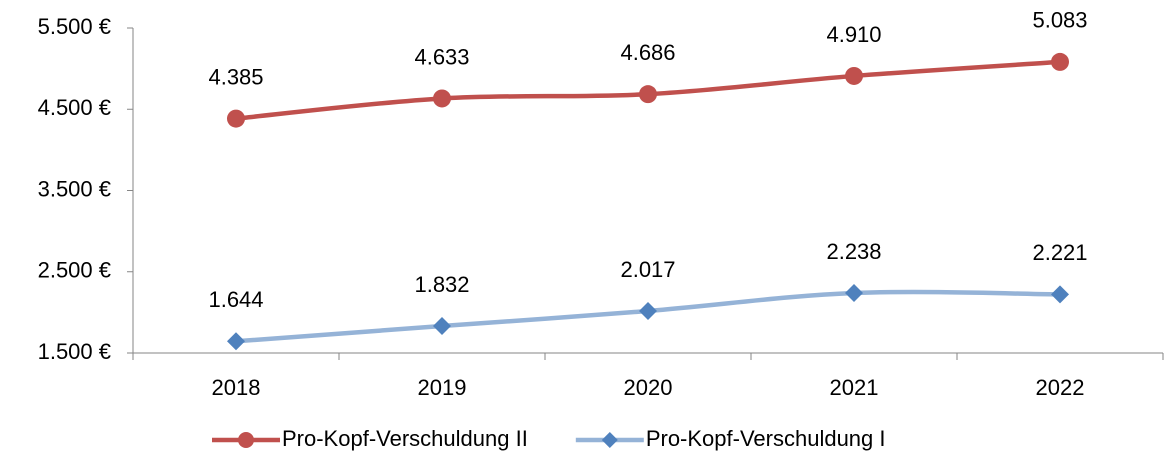 This screenshot has width=1164, height=457. What do you see at coordinates (647, 269) in the screenshot?
I see `data-label: 2.017` at bounding box center [647, 269].